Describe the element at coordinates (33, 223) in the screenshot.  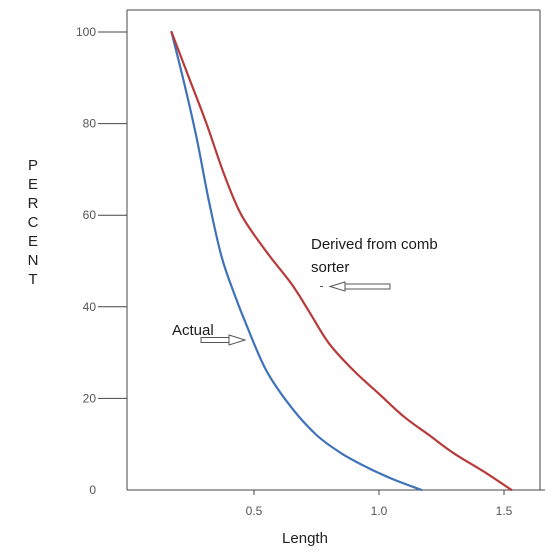
I see `y-axis-title: PERCENT` at that location.